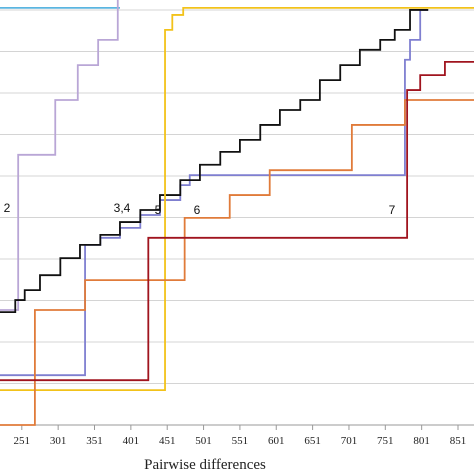 This screenshot has height=474, width=474. I want to click on annotation: 2, so click(7, 208).